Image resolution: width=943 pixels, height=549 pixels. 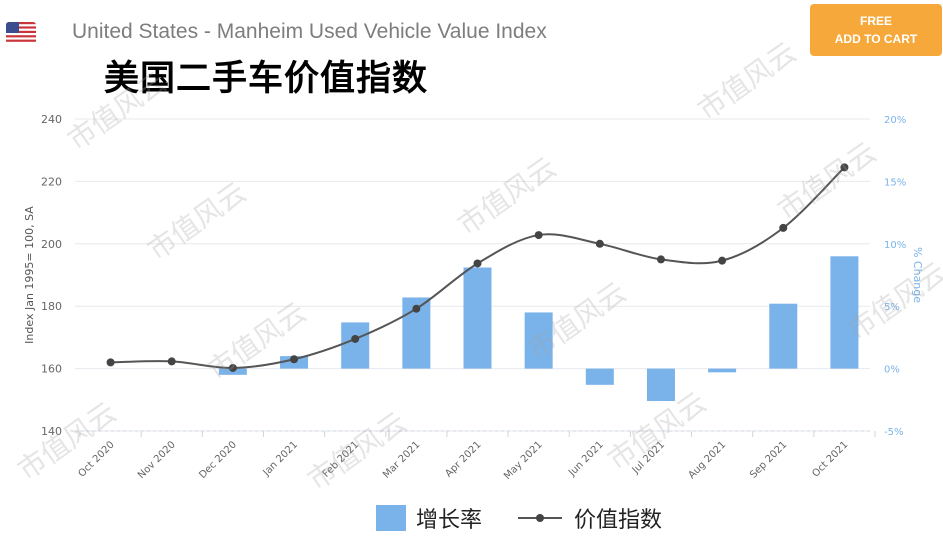 I want to click on x-tick-label: Sep 2021, so click(x=768, y=459).